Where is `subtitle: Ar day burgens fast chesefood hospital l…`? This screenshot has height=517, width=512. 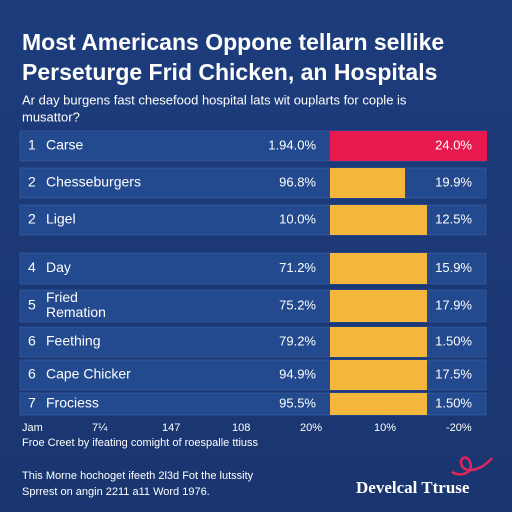
subtitle: Ar day burgens fast chesefood hospital l… is located at coordinates (214, 99).